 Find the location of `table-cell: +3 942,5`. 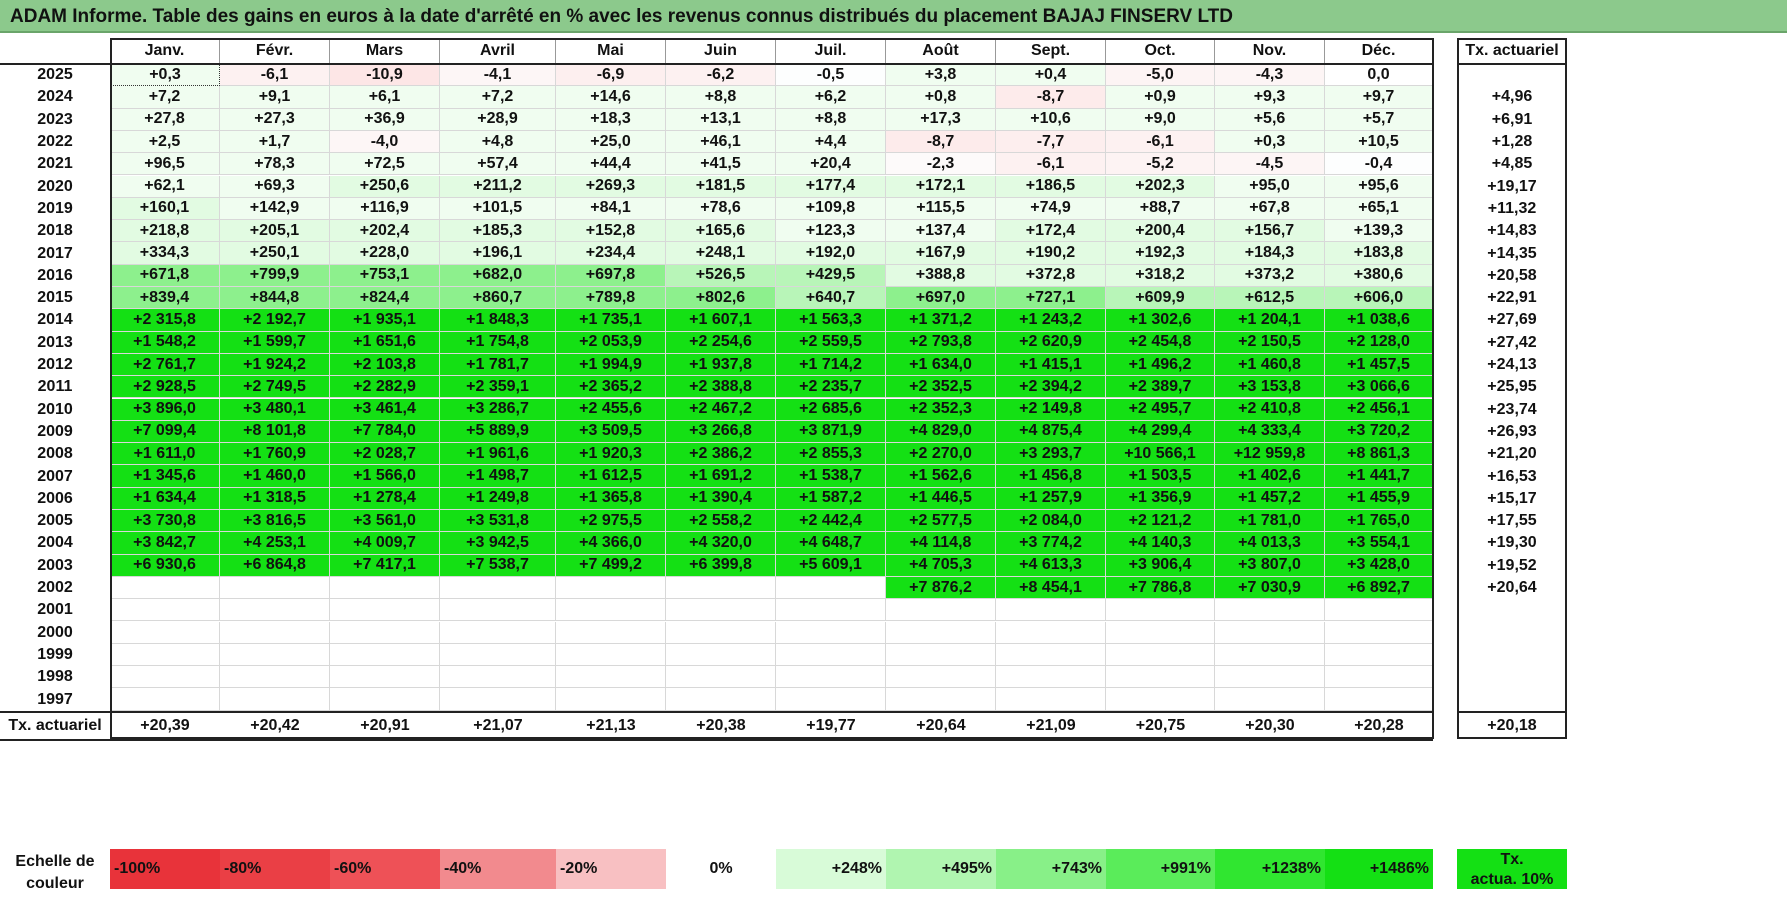

table-cell: +3 942,5 is located at coordinates (498, 543).